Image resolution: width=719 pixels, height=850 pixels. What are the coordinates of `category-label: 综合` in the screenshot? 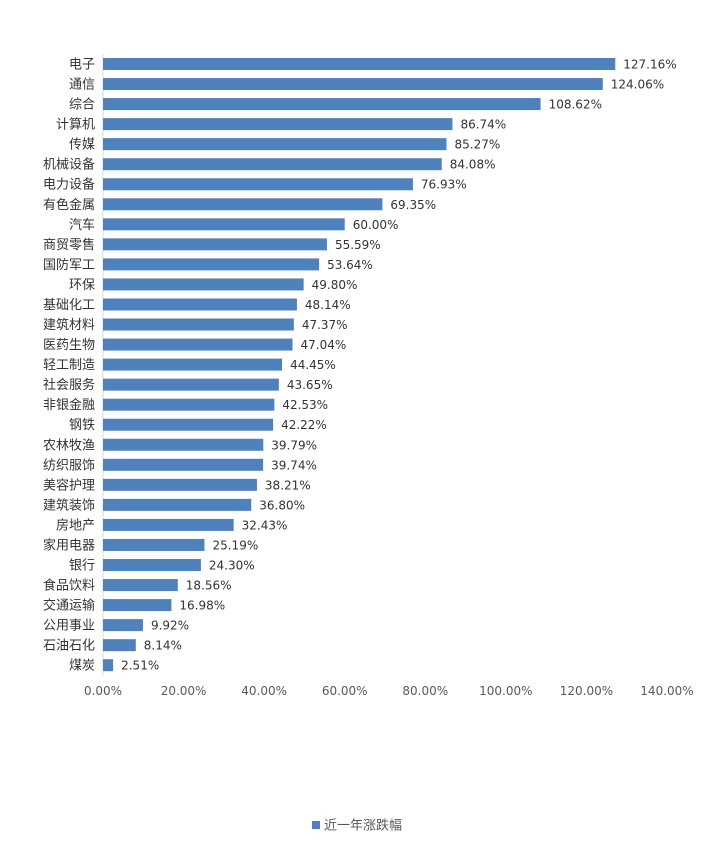 It's located at (82, 105).